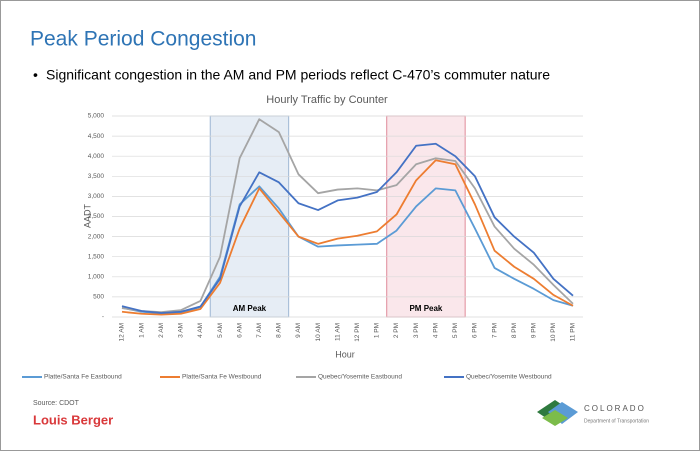 This screenshot has height=451, width=700. I want to click on x-tick-label: 3 PM, so click(416, 330).